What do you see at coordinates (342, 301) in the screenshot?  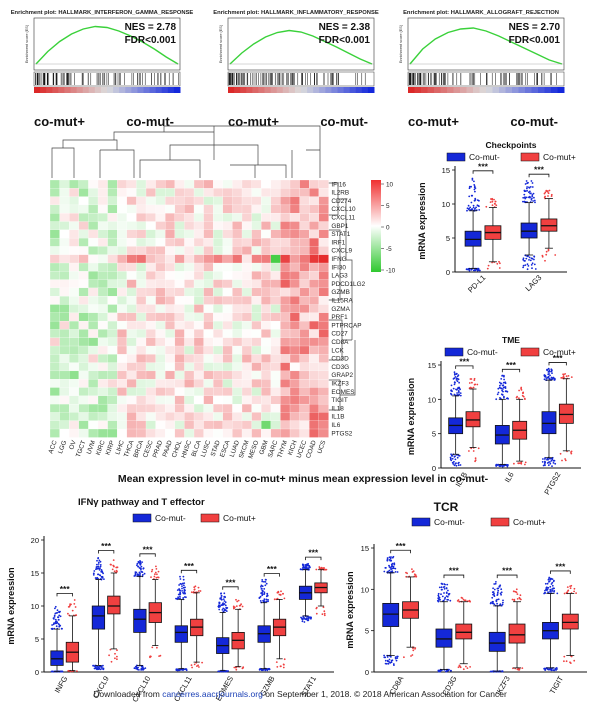 I see `heatmap-row-label: IL15RA` at bounding box center [342, 301].